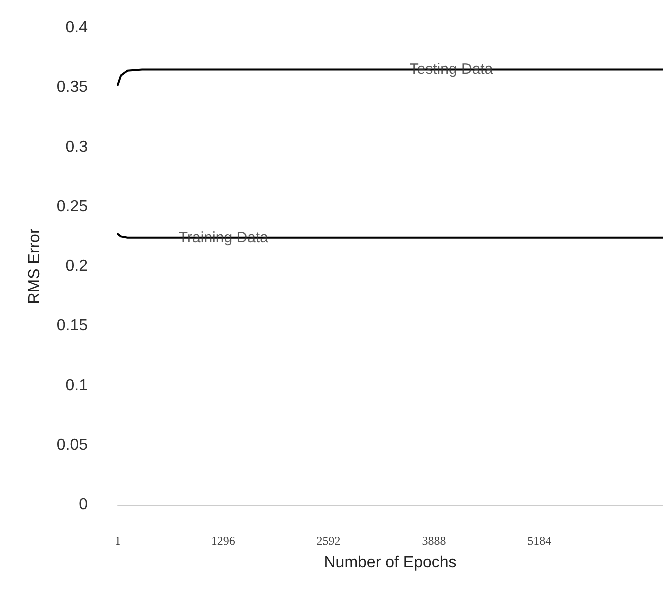 This screenshot has width=671, height=593. Describe the element at coordinates (540, 541) in the screenshot. I see `x-tick-label: 5184` at that location.